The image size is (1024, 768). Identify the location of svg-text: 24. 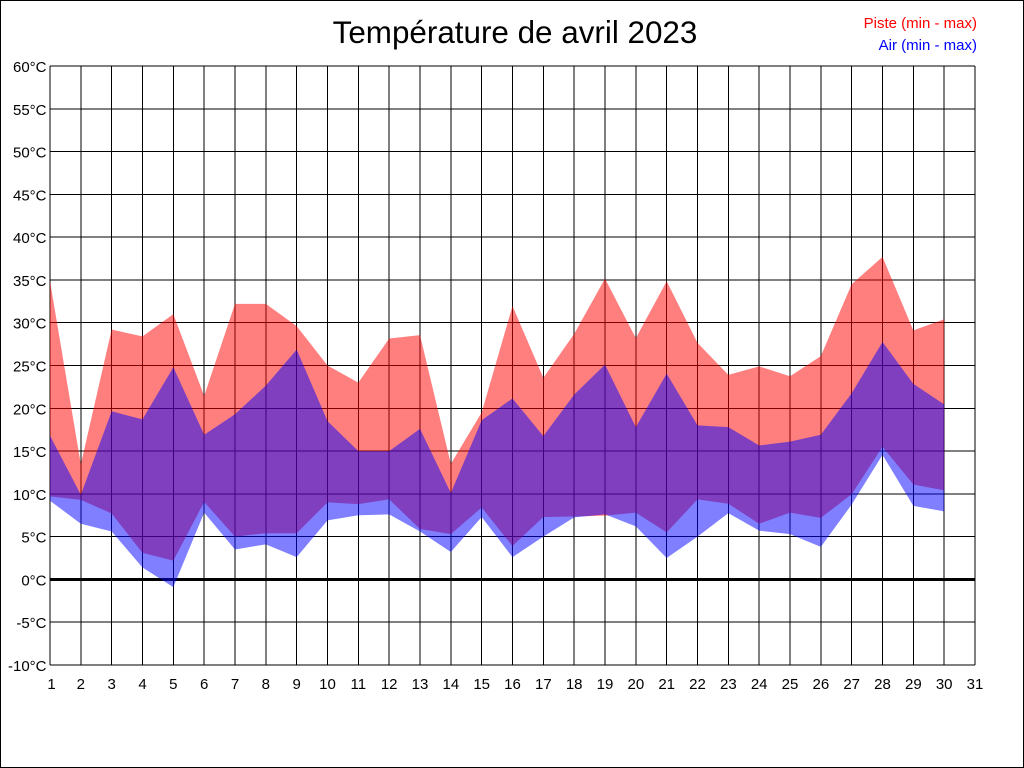
(759, 684).